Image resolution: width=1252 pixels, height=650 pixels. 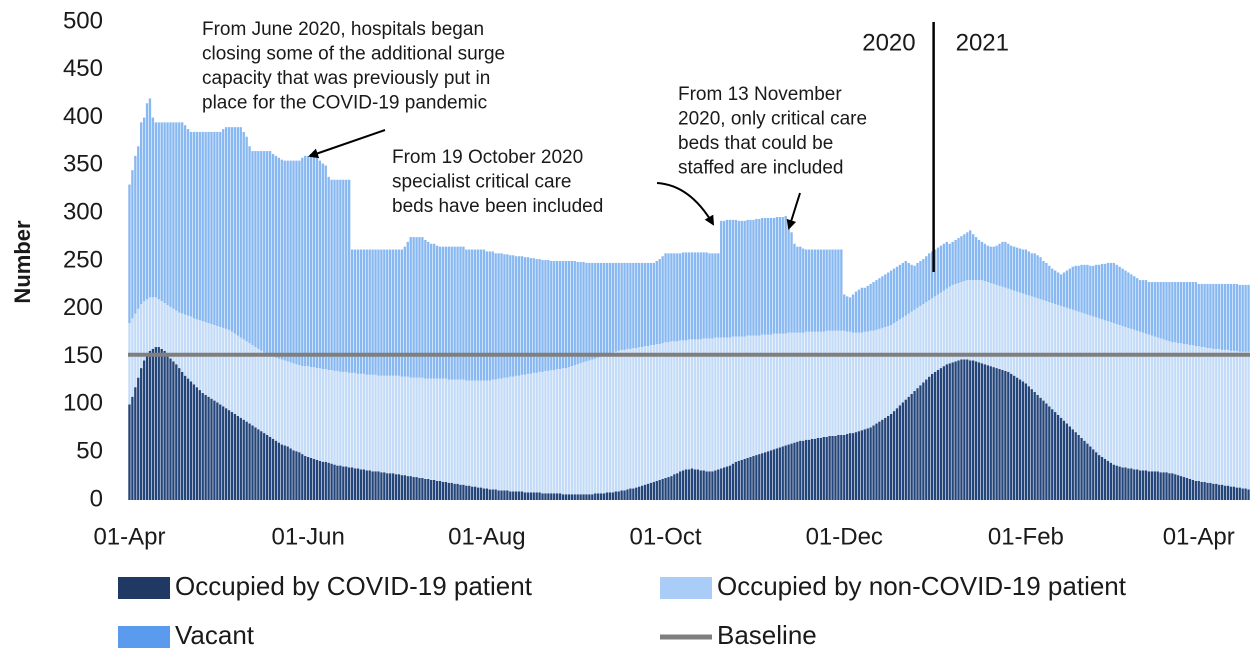 What do you see at coordinates (982, 42) in the screenshot?
I see `year-label: 2021` at bounding box center [982, 42].